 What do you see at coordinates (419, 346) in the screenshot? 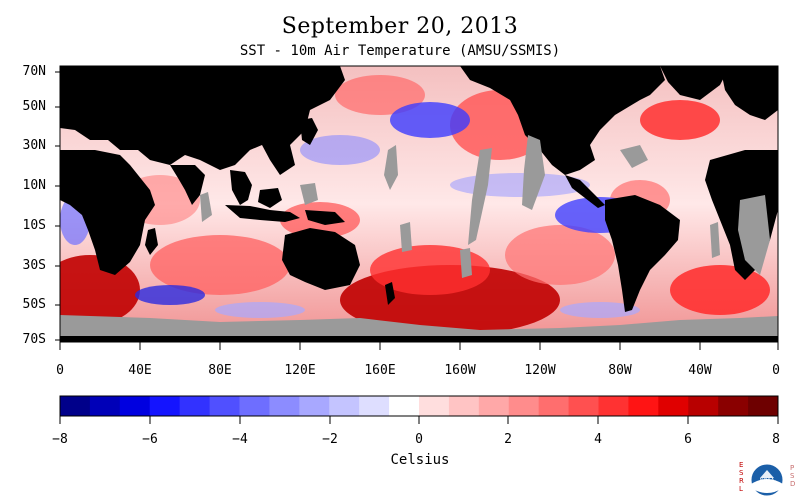
I see `lon-ticks` at bounding box center [419, 346].